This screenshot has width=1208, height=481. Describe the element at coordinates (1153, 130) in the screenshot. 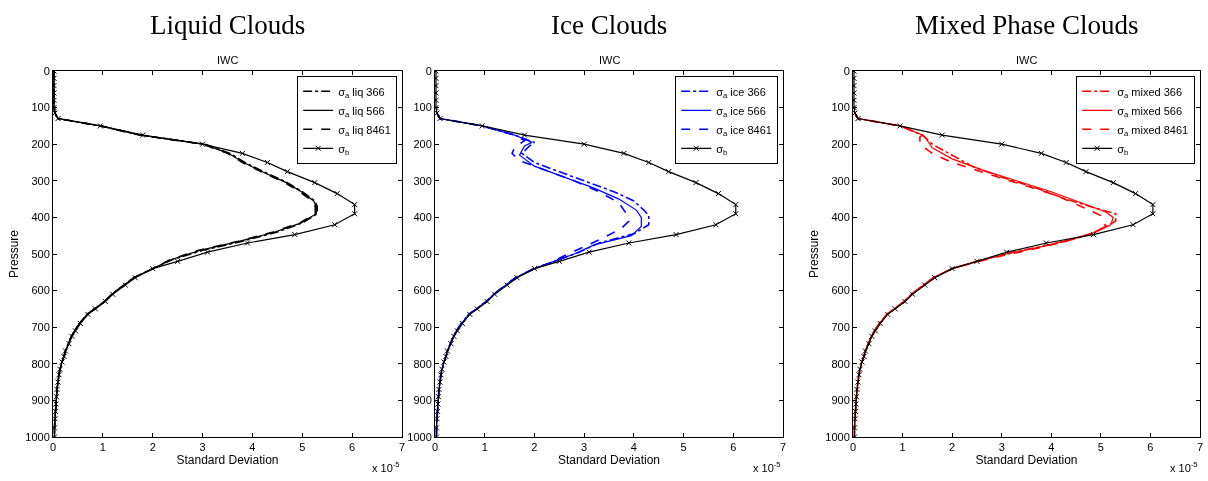

I see `legend-label: σ$_{a}$ mixed 8461` at that location.